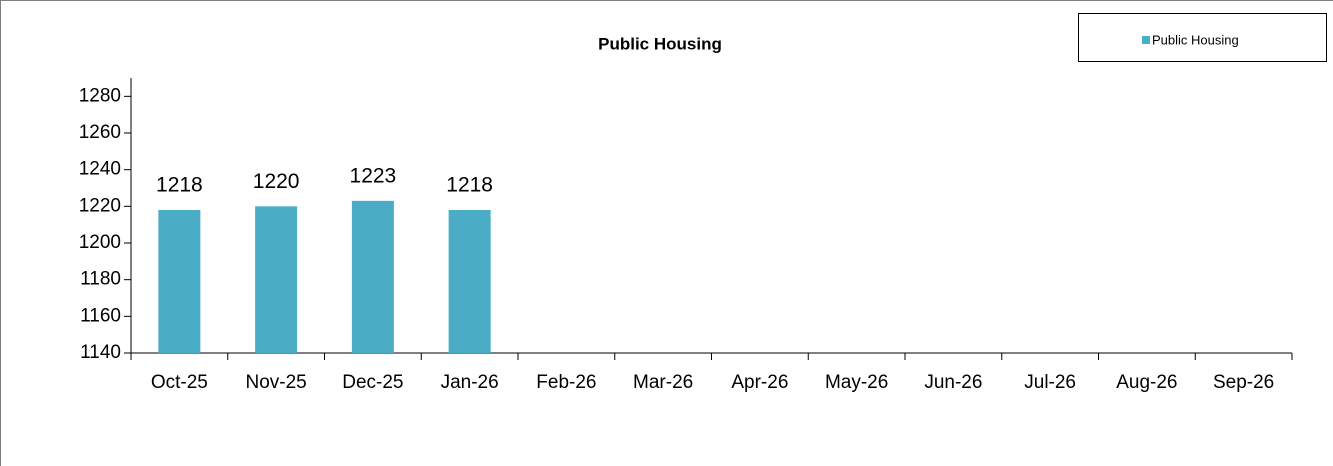 The width and height of the screenshot is (1333, 466). Describe the element at coordinates (1050, 382) in the screenshot. I see `x-tick-label: Jul-26` at that location.